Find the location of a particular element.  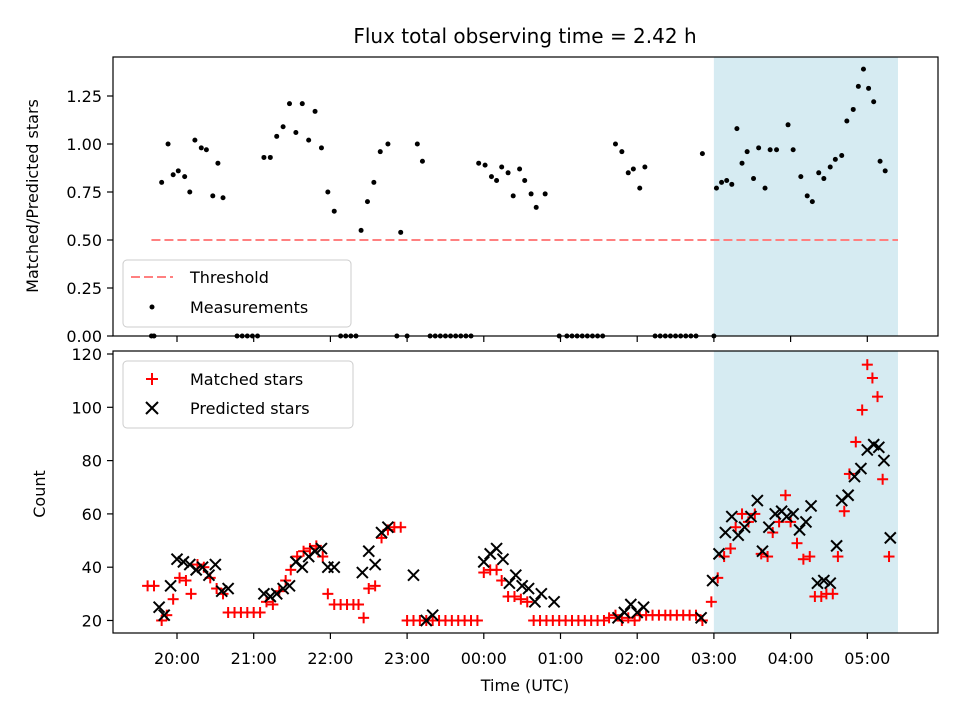

y-tick-label: 0.75 is located at coordinates (84, 192).